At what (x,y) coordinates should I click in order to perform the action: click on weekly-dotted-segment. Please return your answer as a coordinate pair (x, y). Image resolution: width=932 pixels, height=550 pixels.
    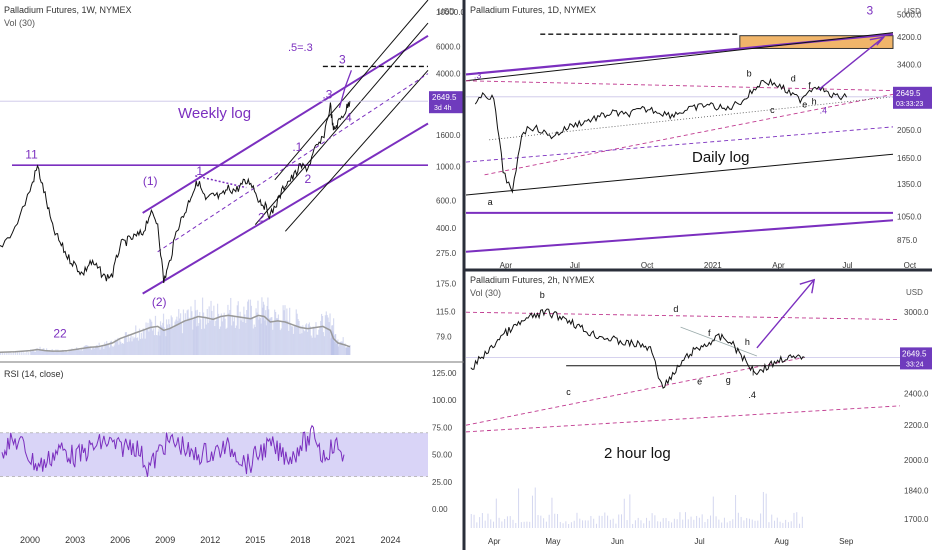
    Looking at the image, I should click on (221, 182).